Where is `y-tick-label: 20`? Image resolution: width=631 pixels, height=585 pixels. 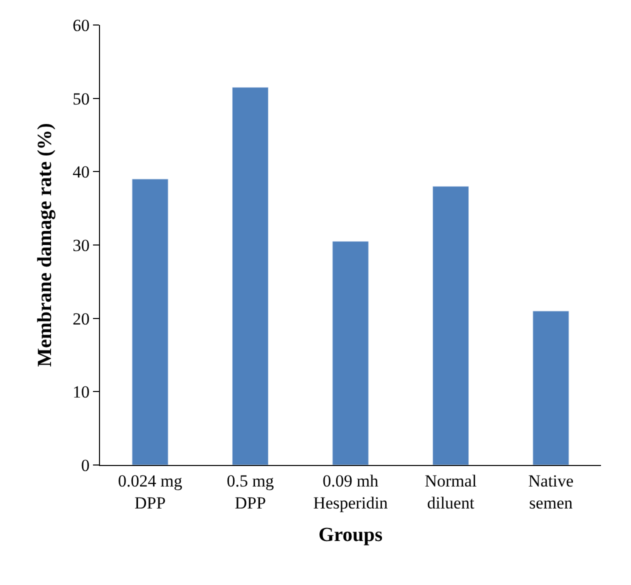
y-tick-label: 20 is located at coordinates (81, 318).